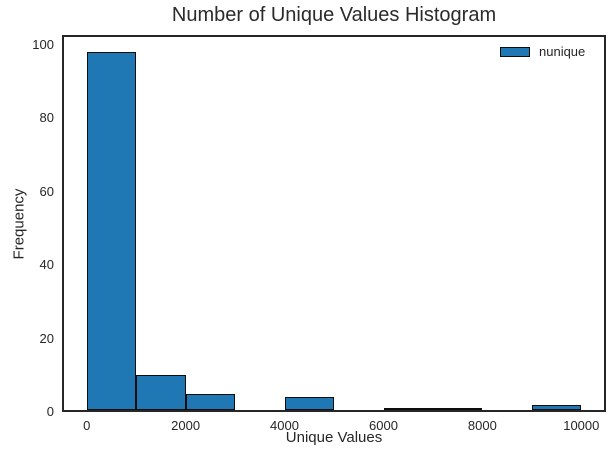 The width and height of the screenshot is (614, 462). Describe the element at coordinates (515, 51) in the screenshot. I see `legend-swatch-icon` at that location.